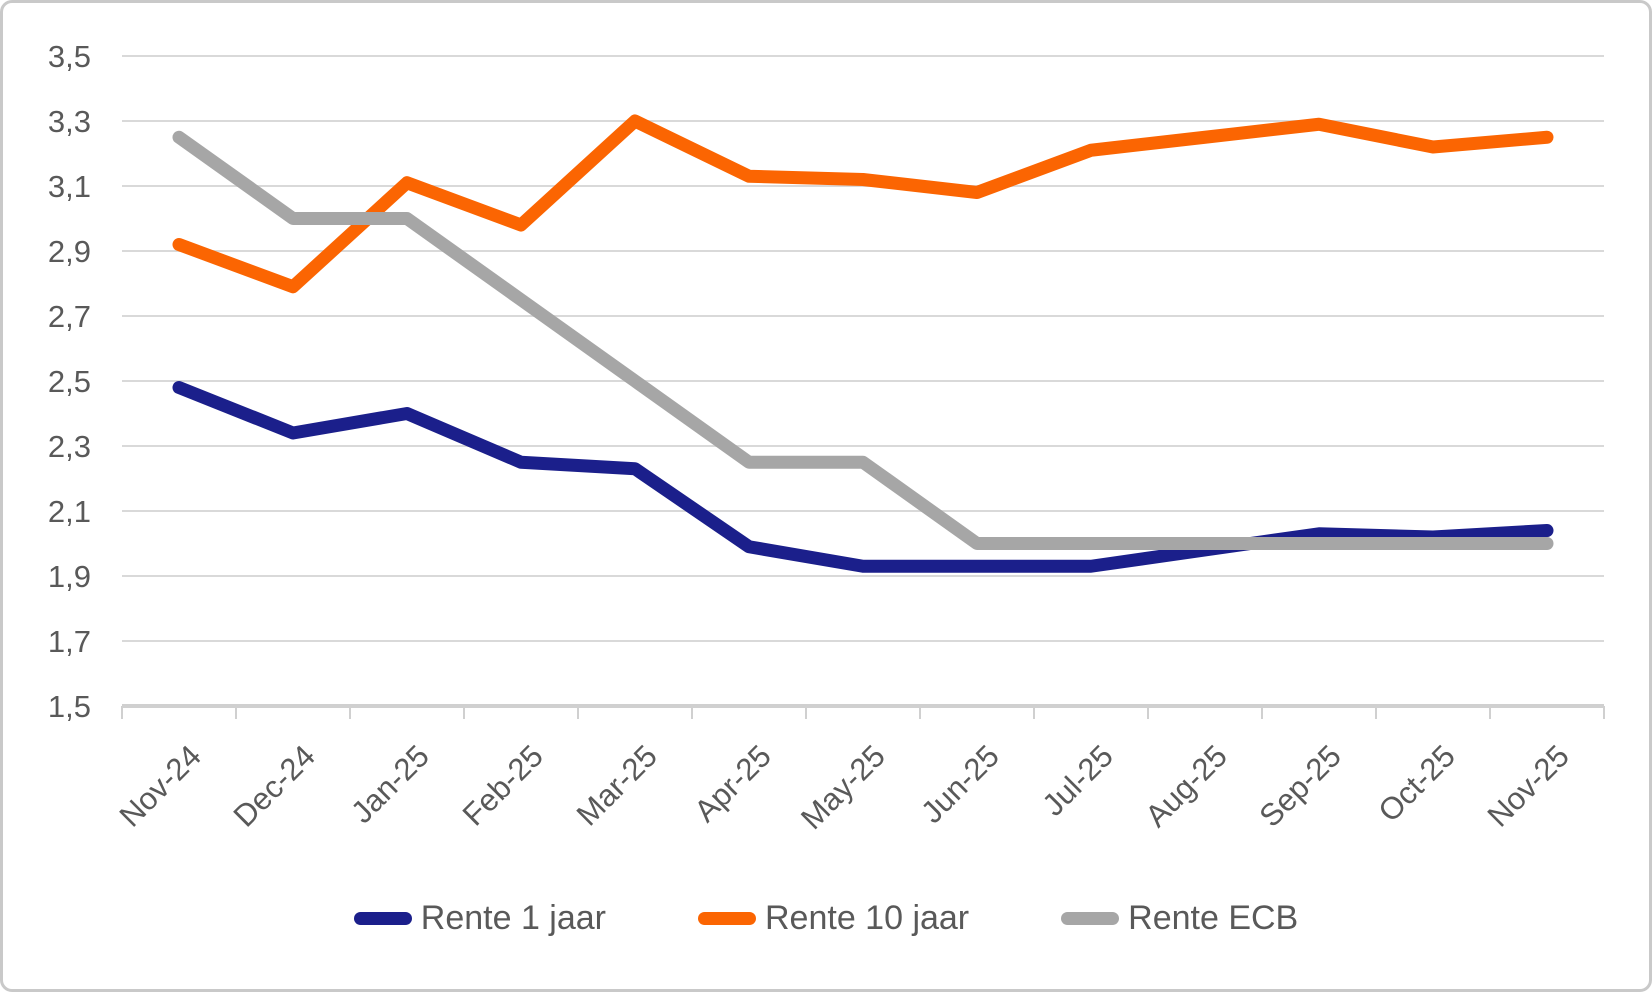 The image size is (1652, 995). What do you see at coordinates (274, 785) in the screenshot?
I see `x-axis-tick-label: Dec-24` at bounding box center [274, 785].